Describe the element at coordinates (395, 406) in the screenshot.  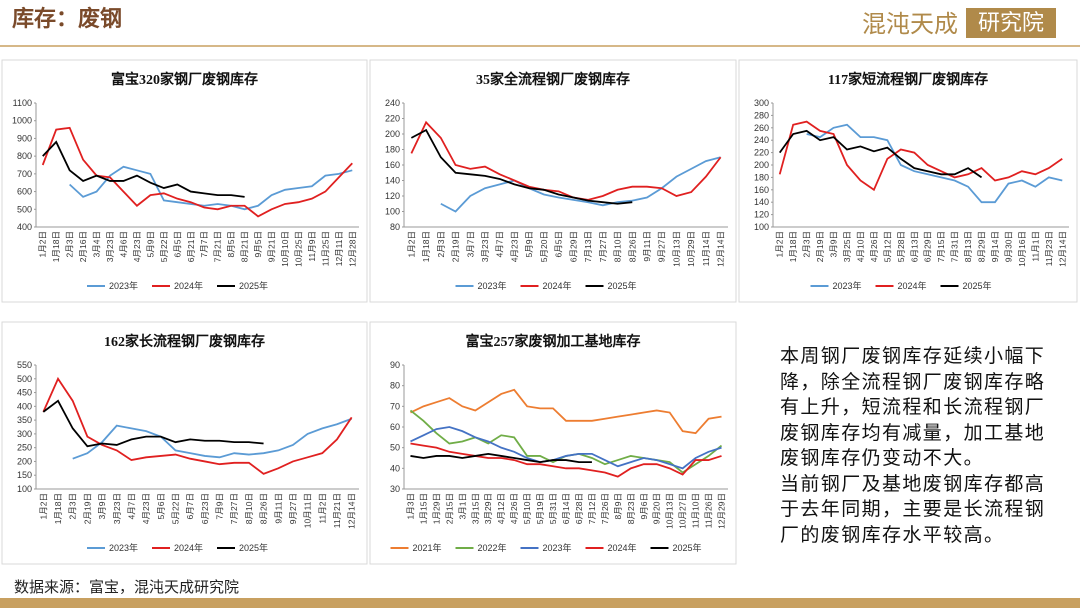
I see `y-tick-label: 70` at that location.